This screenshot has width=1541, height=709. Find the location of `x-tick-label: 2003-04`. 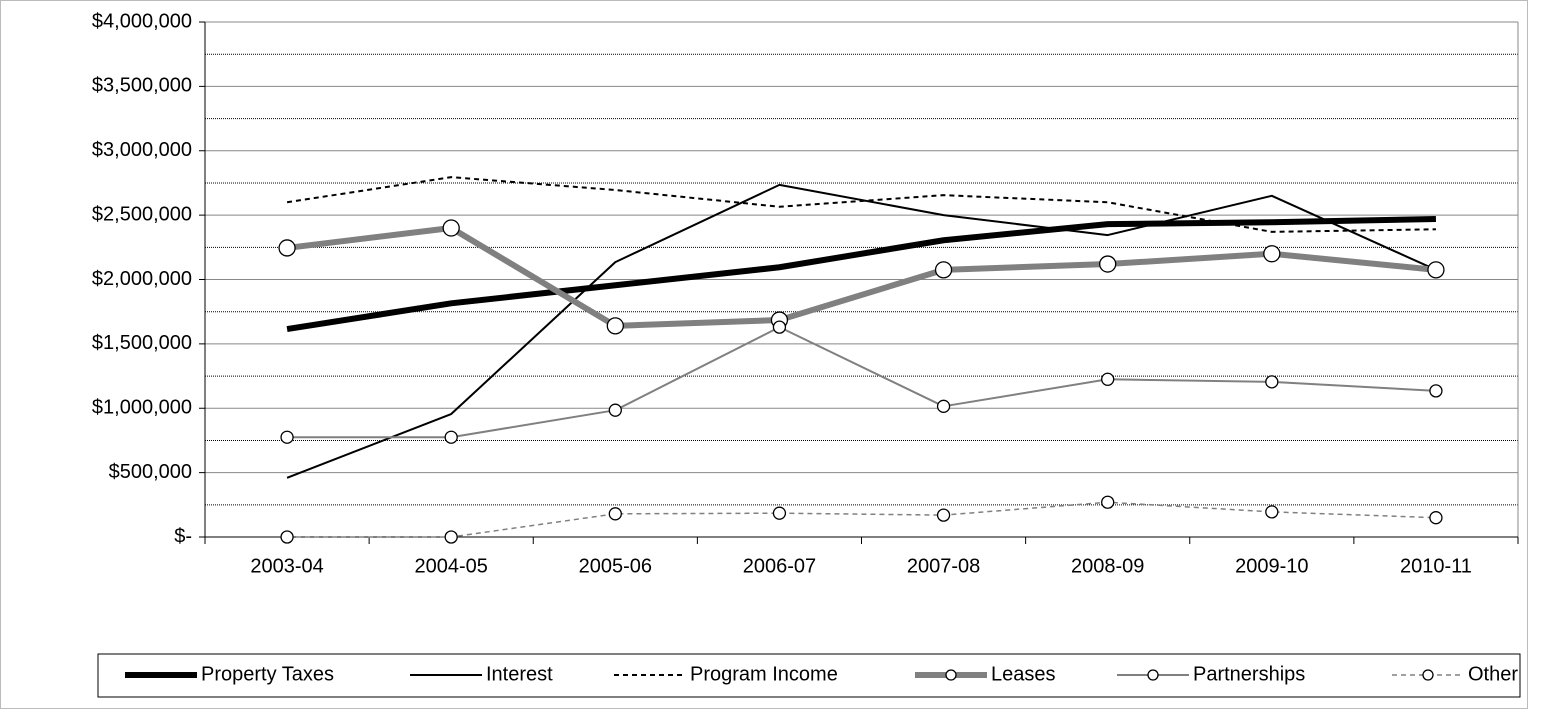

x-tick-label: 2003-04 is located at coordinates (286, 566).